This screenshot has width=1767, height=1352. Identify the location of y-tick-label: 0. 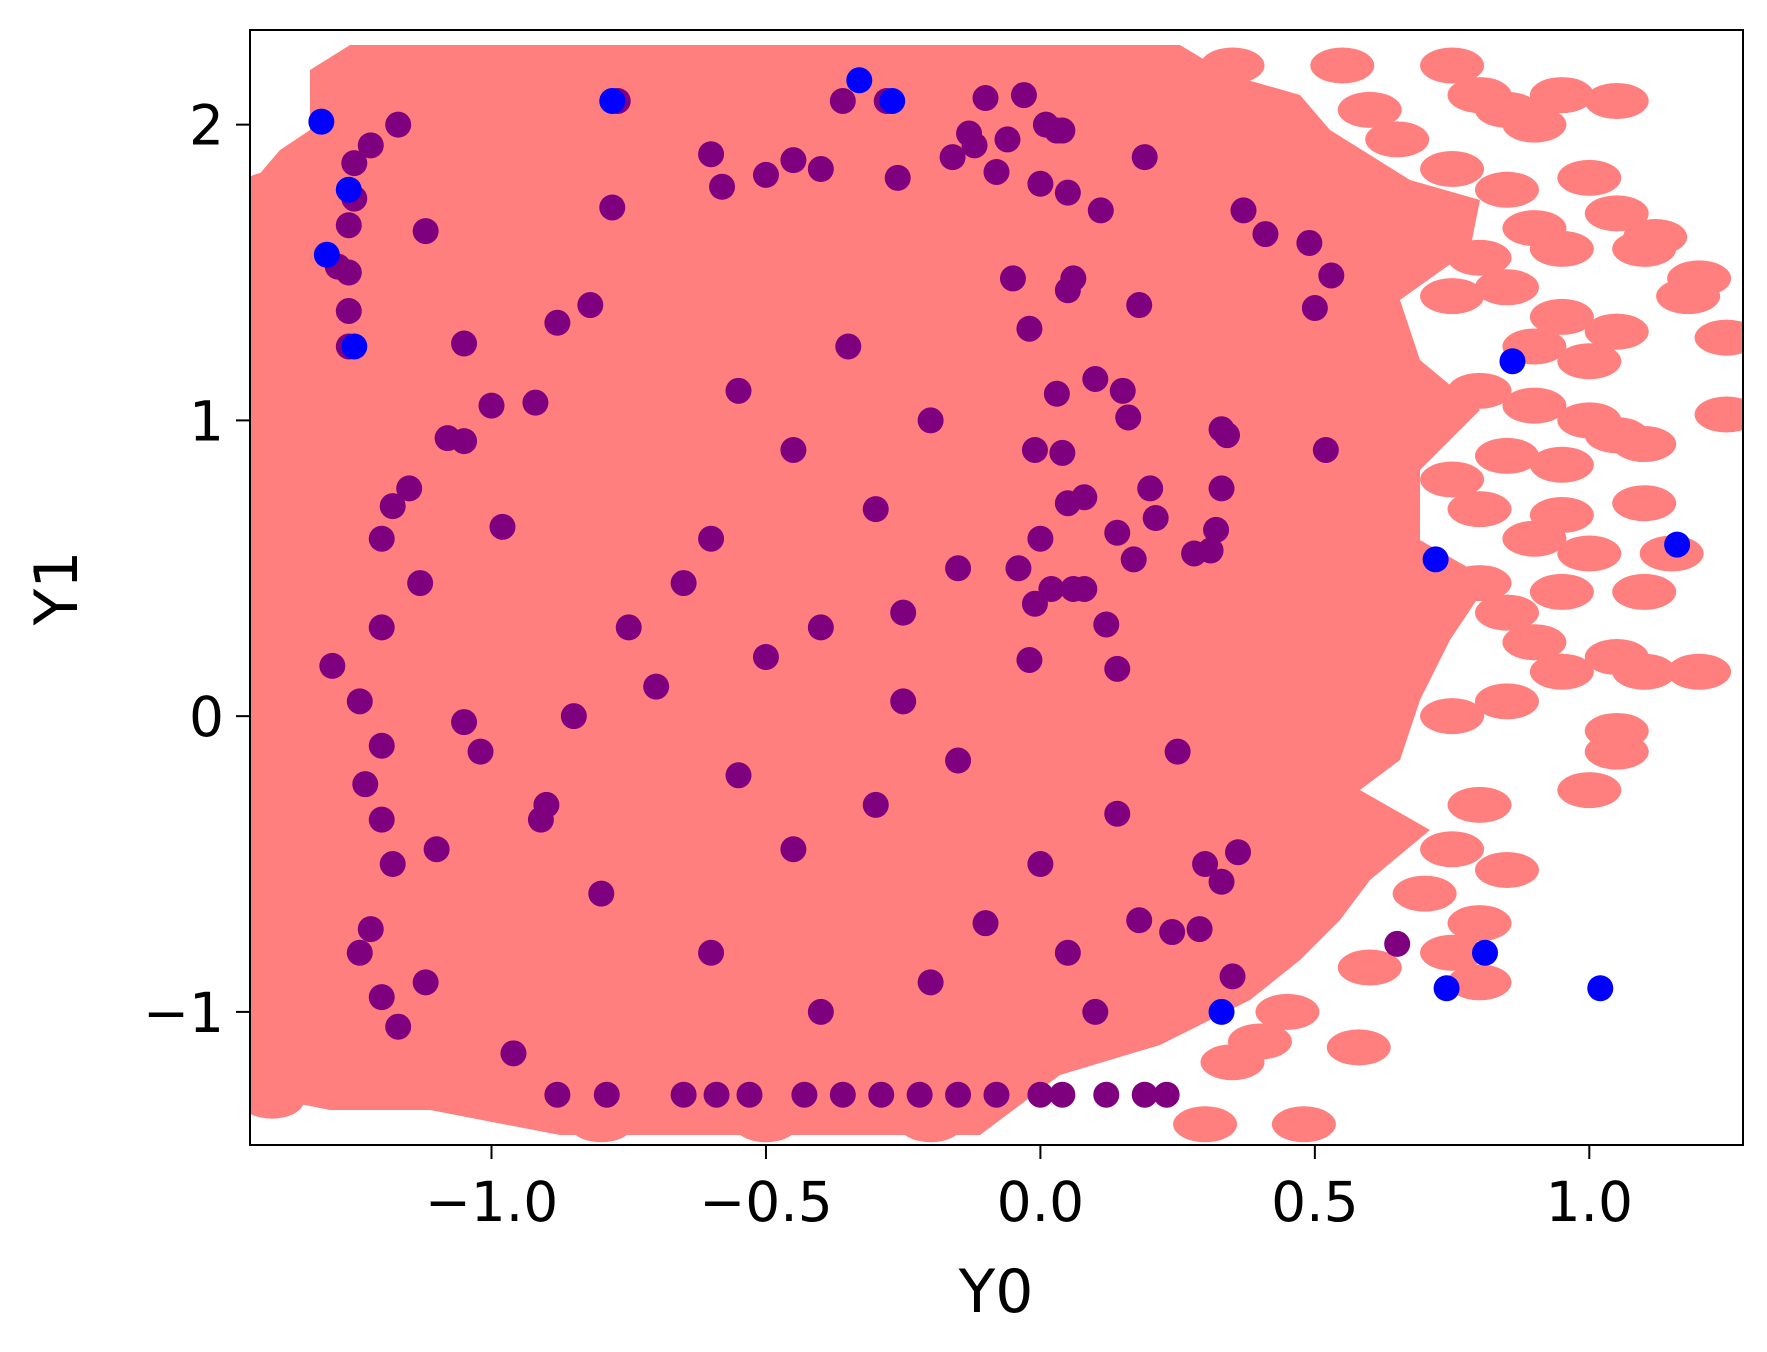
(206, 717).